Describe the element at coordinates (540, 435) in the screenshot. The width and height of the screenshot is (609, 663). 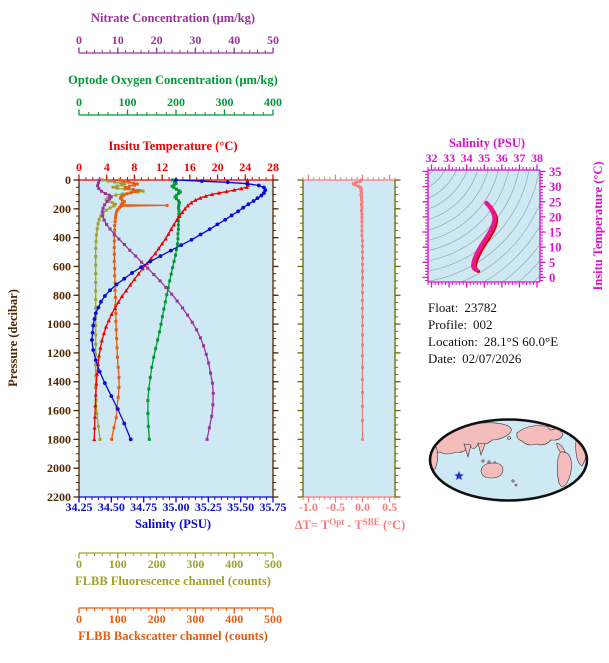
I see `map-north-america` at that location.